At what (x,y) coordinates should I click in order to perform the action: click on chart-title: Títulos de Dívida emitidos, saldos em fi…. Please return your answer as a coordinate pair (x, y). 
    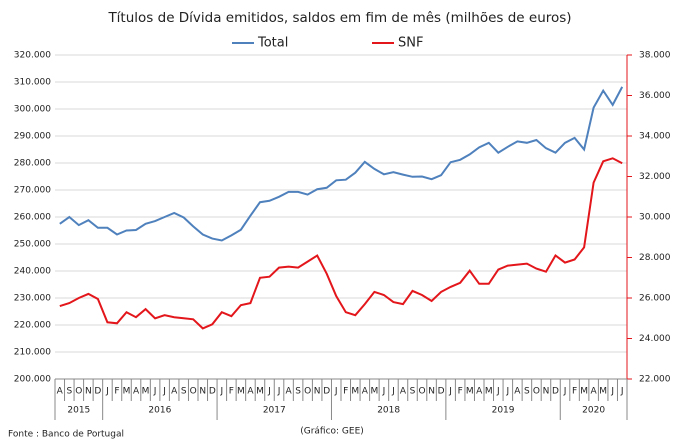
    Looking at the image, I should click on (339, 18).